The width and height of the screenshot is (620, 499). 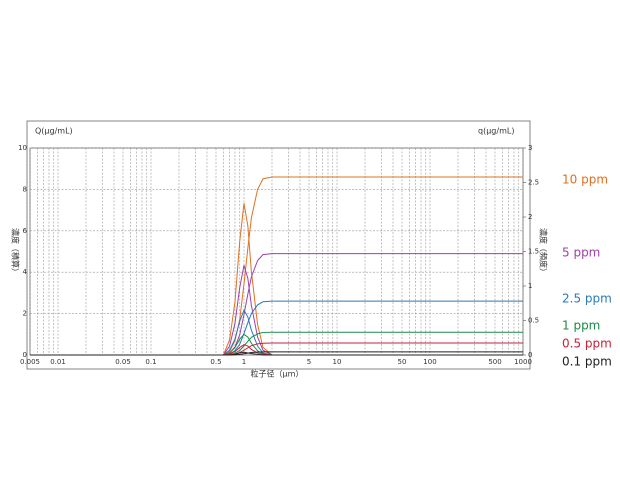 What do you see at coordinates (337, 362) in the screenshot?
I see `x-tick-label: 10` at bounding box center [337, 362].